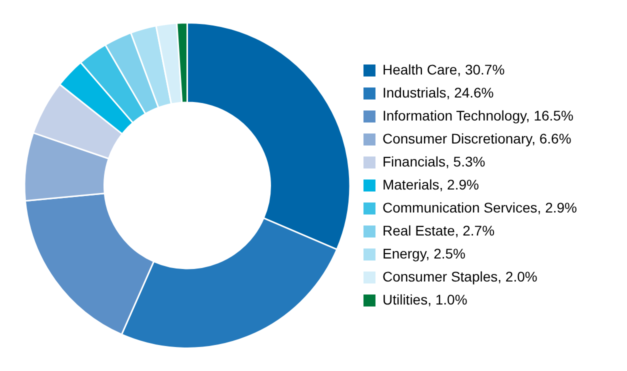 The height and width of the screenshot is (371, 627). Describe the element at coordinates (443, 69) in the screenshot. I see `legend-label: Health Care, 30.7%` at that location.